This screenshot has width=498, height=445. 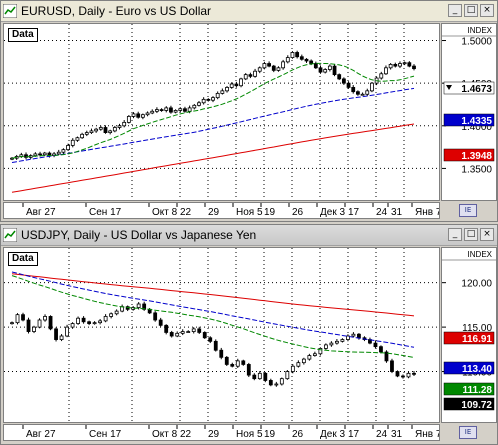 What do you see at coordinates (105, 212) in the screenshot?
I see `time-label: Сен 17` at bounding box center [105, 212].